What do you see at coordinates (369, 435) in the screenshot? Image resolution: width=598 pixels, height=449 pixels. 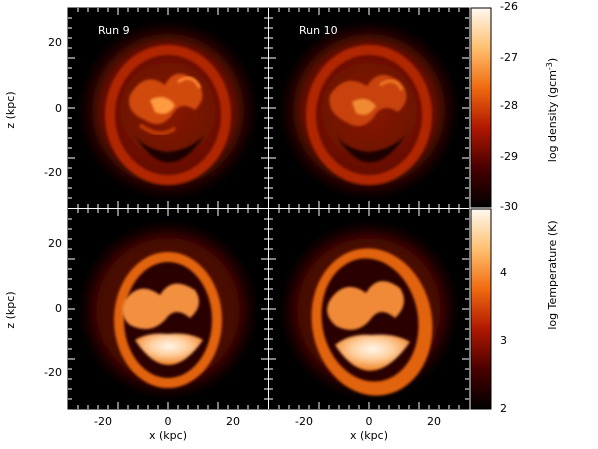 I see `x-axis-label-right: x (kpc)` at bounding box center [369, 435].